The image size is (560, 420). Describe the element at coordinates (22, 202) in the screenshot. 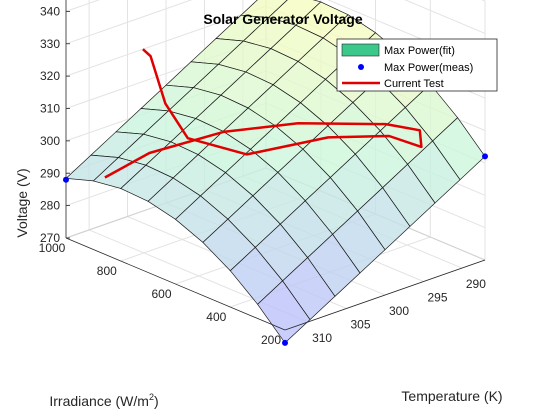

I see `z-axis-label: Voltage (V)` at that location.